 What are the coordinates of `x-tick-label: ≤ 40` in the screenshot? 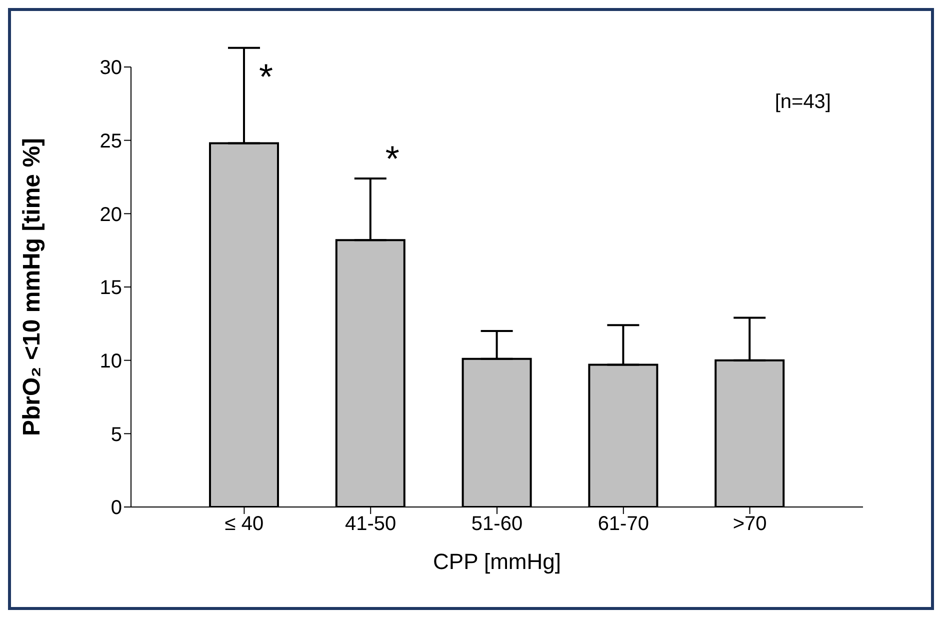 It's located at (244, 524).